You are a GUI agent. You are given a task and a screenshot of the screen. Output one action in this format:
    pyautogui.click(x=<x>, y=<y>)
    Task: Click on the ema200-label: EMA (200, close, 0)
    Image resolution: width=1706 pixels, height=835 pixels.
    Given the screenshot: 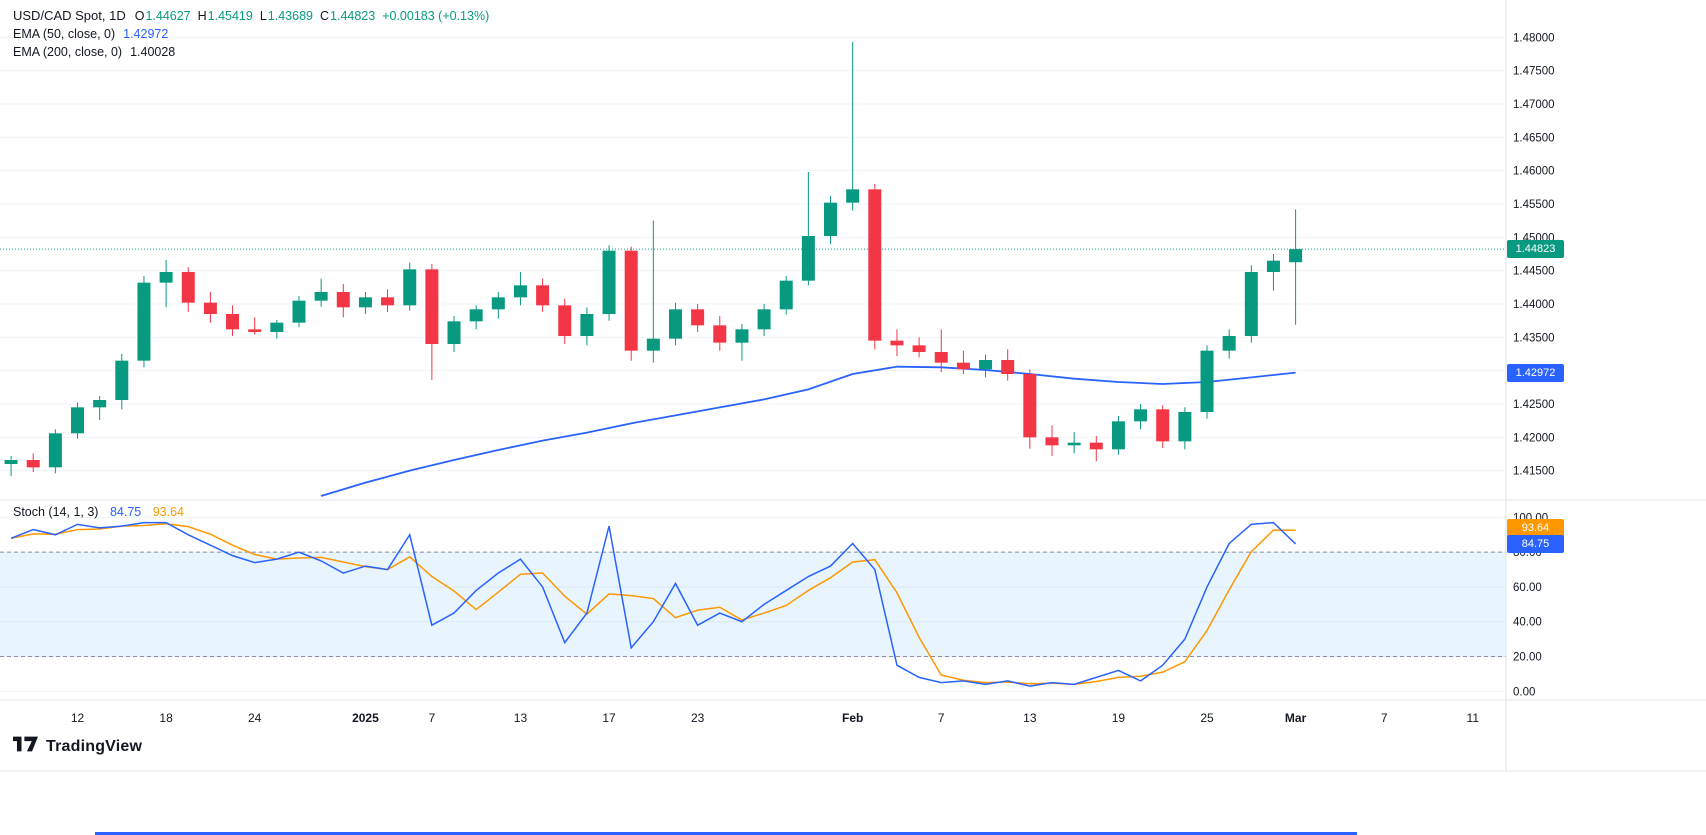 What is the action you would take?
    pyautogui.click(x=68, y=52)
    